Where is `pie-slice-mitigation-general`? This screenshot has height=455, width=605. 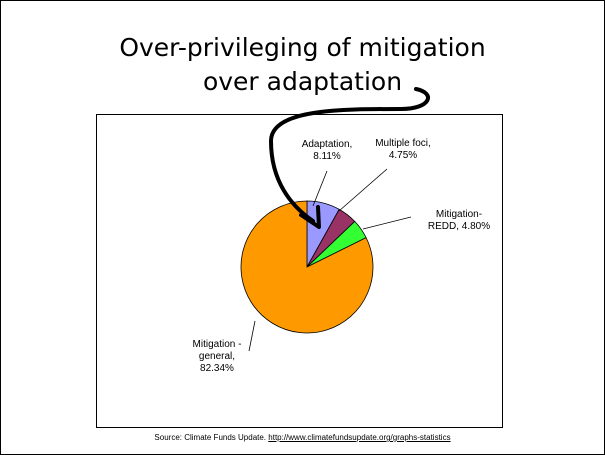
pie-slice-mitigation-general is located at coordinates (307, 267).